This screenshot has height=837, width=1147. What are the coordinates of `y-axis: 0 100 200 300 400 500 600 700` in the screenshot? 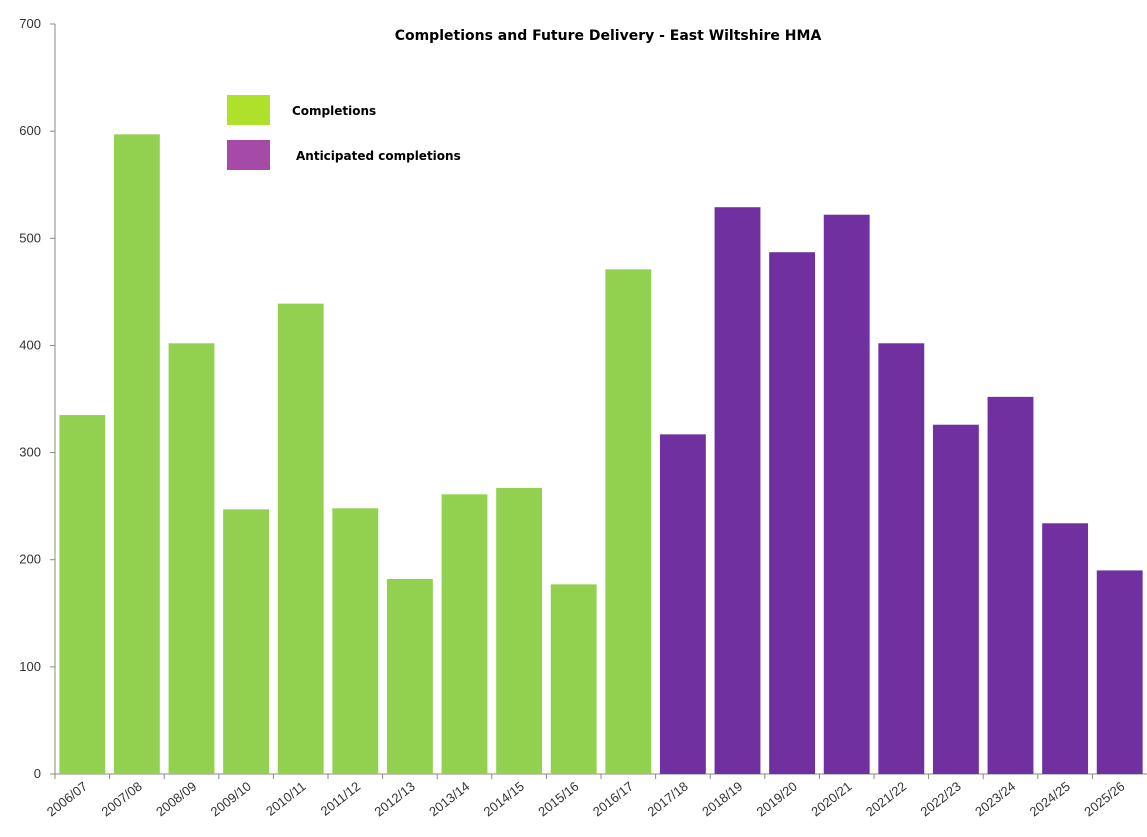 It's located at (37, 398).